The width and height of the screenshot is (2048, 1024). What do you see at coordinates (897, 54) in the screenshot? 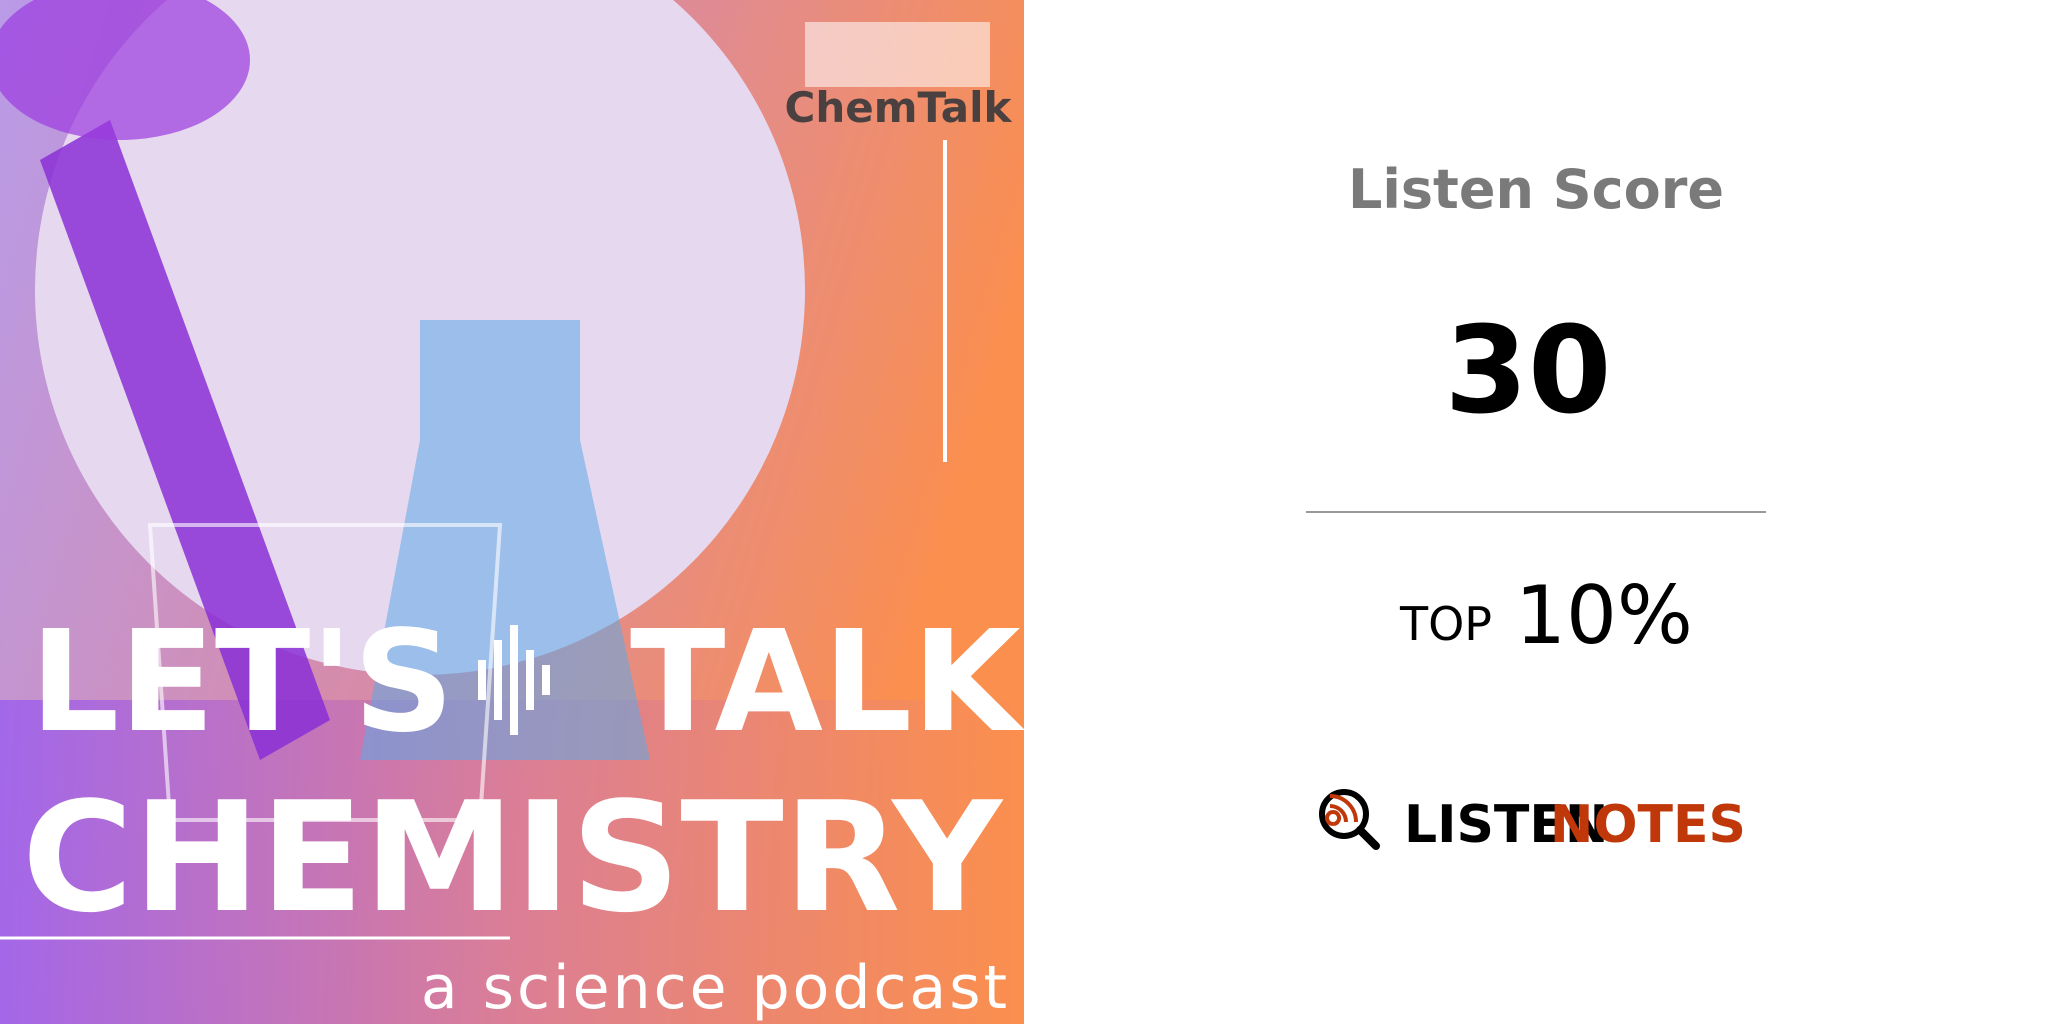
I see `brand-grid` at bounding box center [897, 54].